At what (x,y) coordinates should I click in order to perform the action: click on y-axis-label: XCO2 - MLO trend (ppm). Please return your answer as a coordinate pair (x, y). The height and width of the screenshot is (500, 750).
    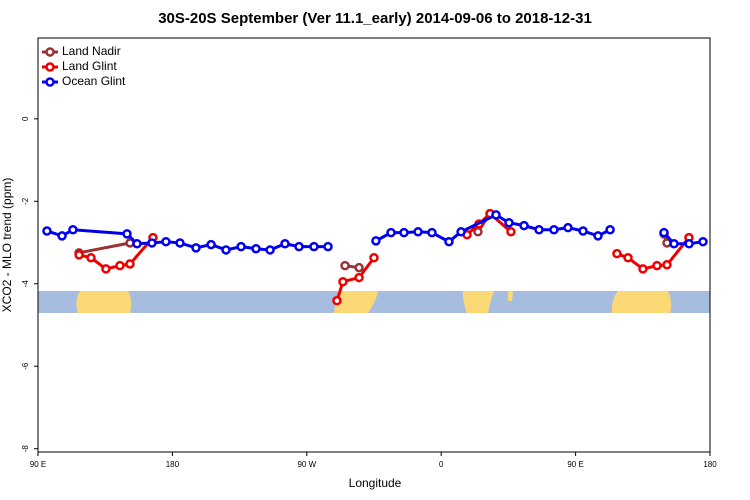
    Looking at the image, I should click on (7, 245).